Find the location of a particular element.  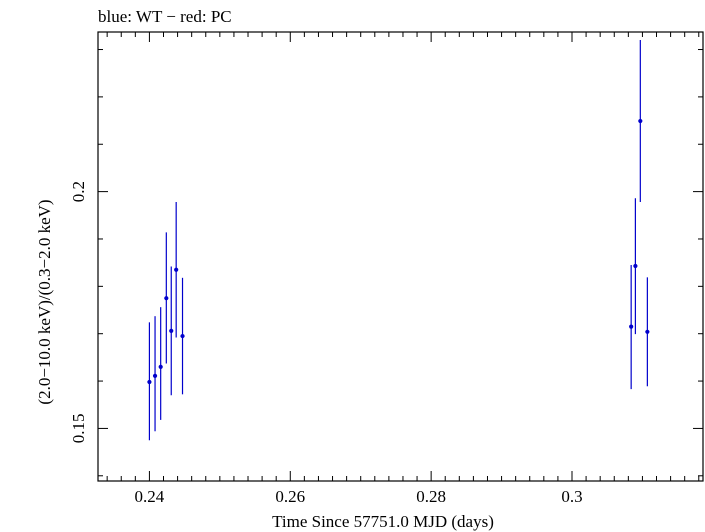

y-tick-label: 0.15 is located at coordinates (78, 429).